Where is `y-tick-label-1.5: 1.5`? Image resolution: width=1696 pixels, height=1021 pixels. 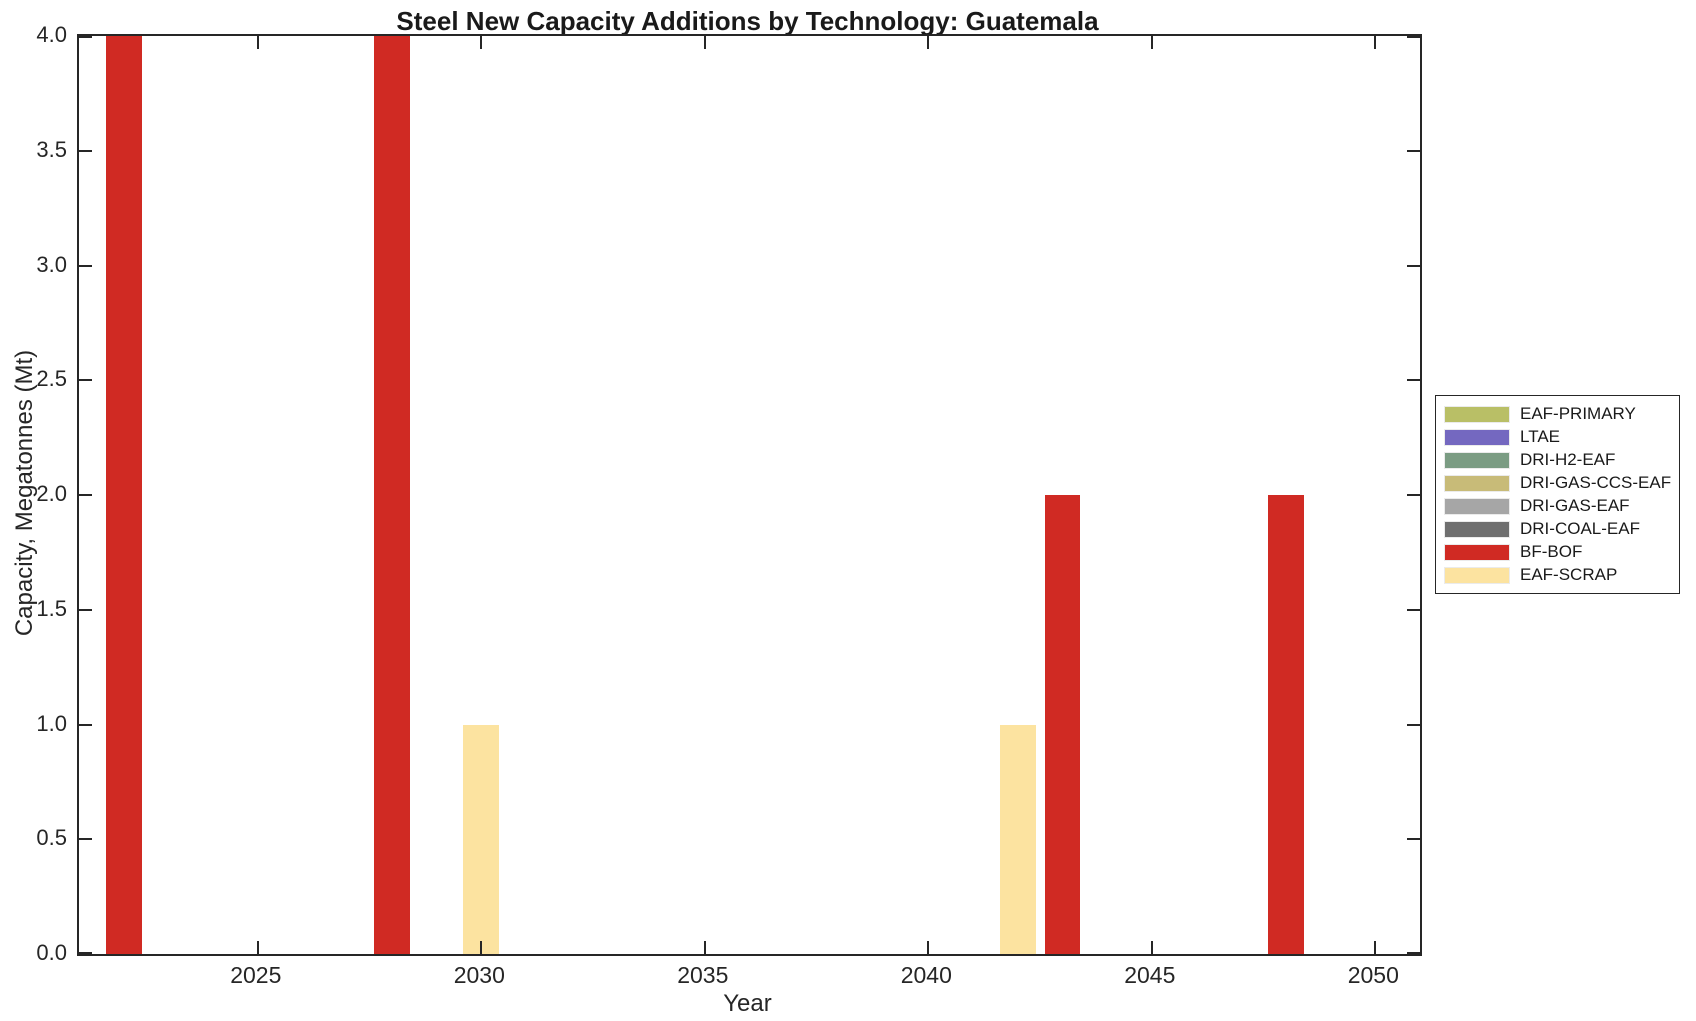
y-tick-label-1.5: 1.5 is located at coordinates (51, 608).